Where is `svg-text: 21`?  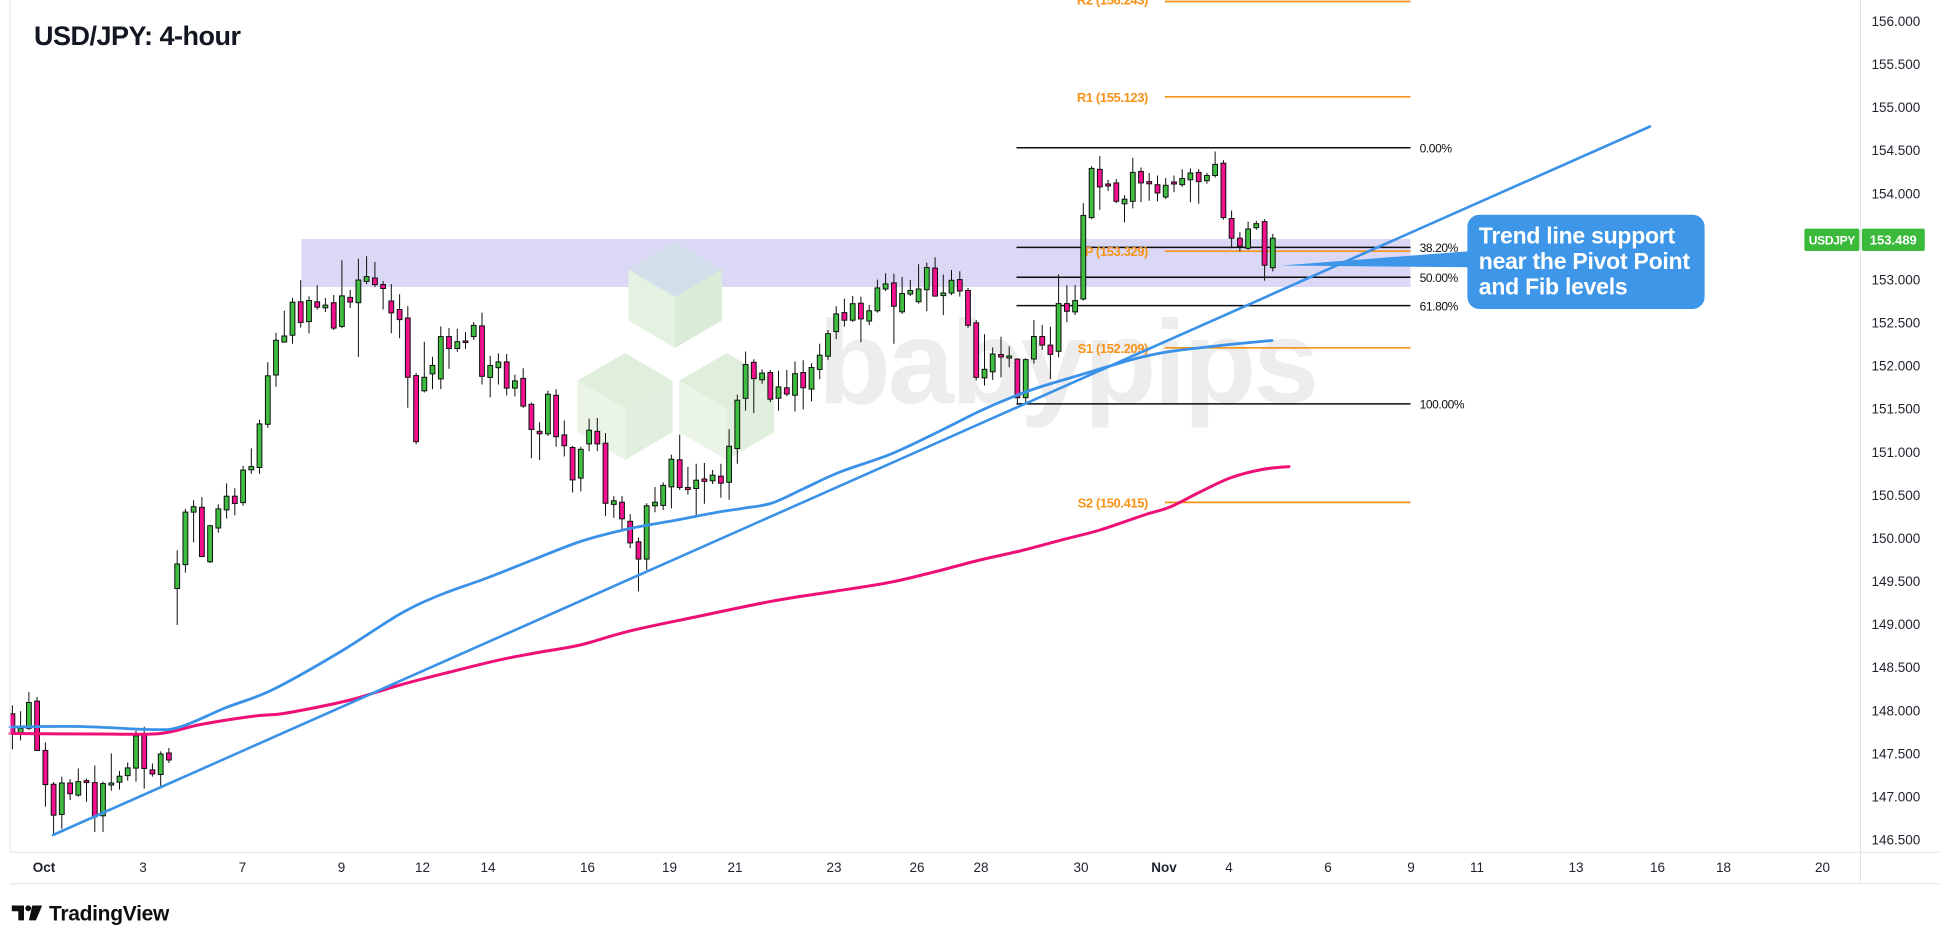 svg-text: 21 is located at coordinates (734, 867).